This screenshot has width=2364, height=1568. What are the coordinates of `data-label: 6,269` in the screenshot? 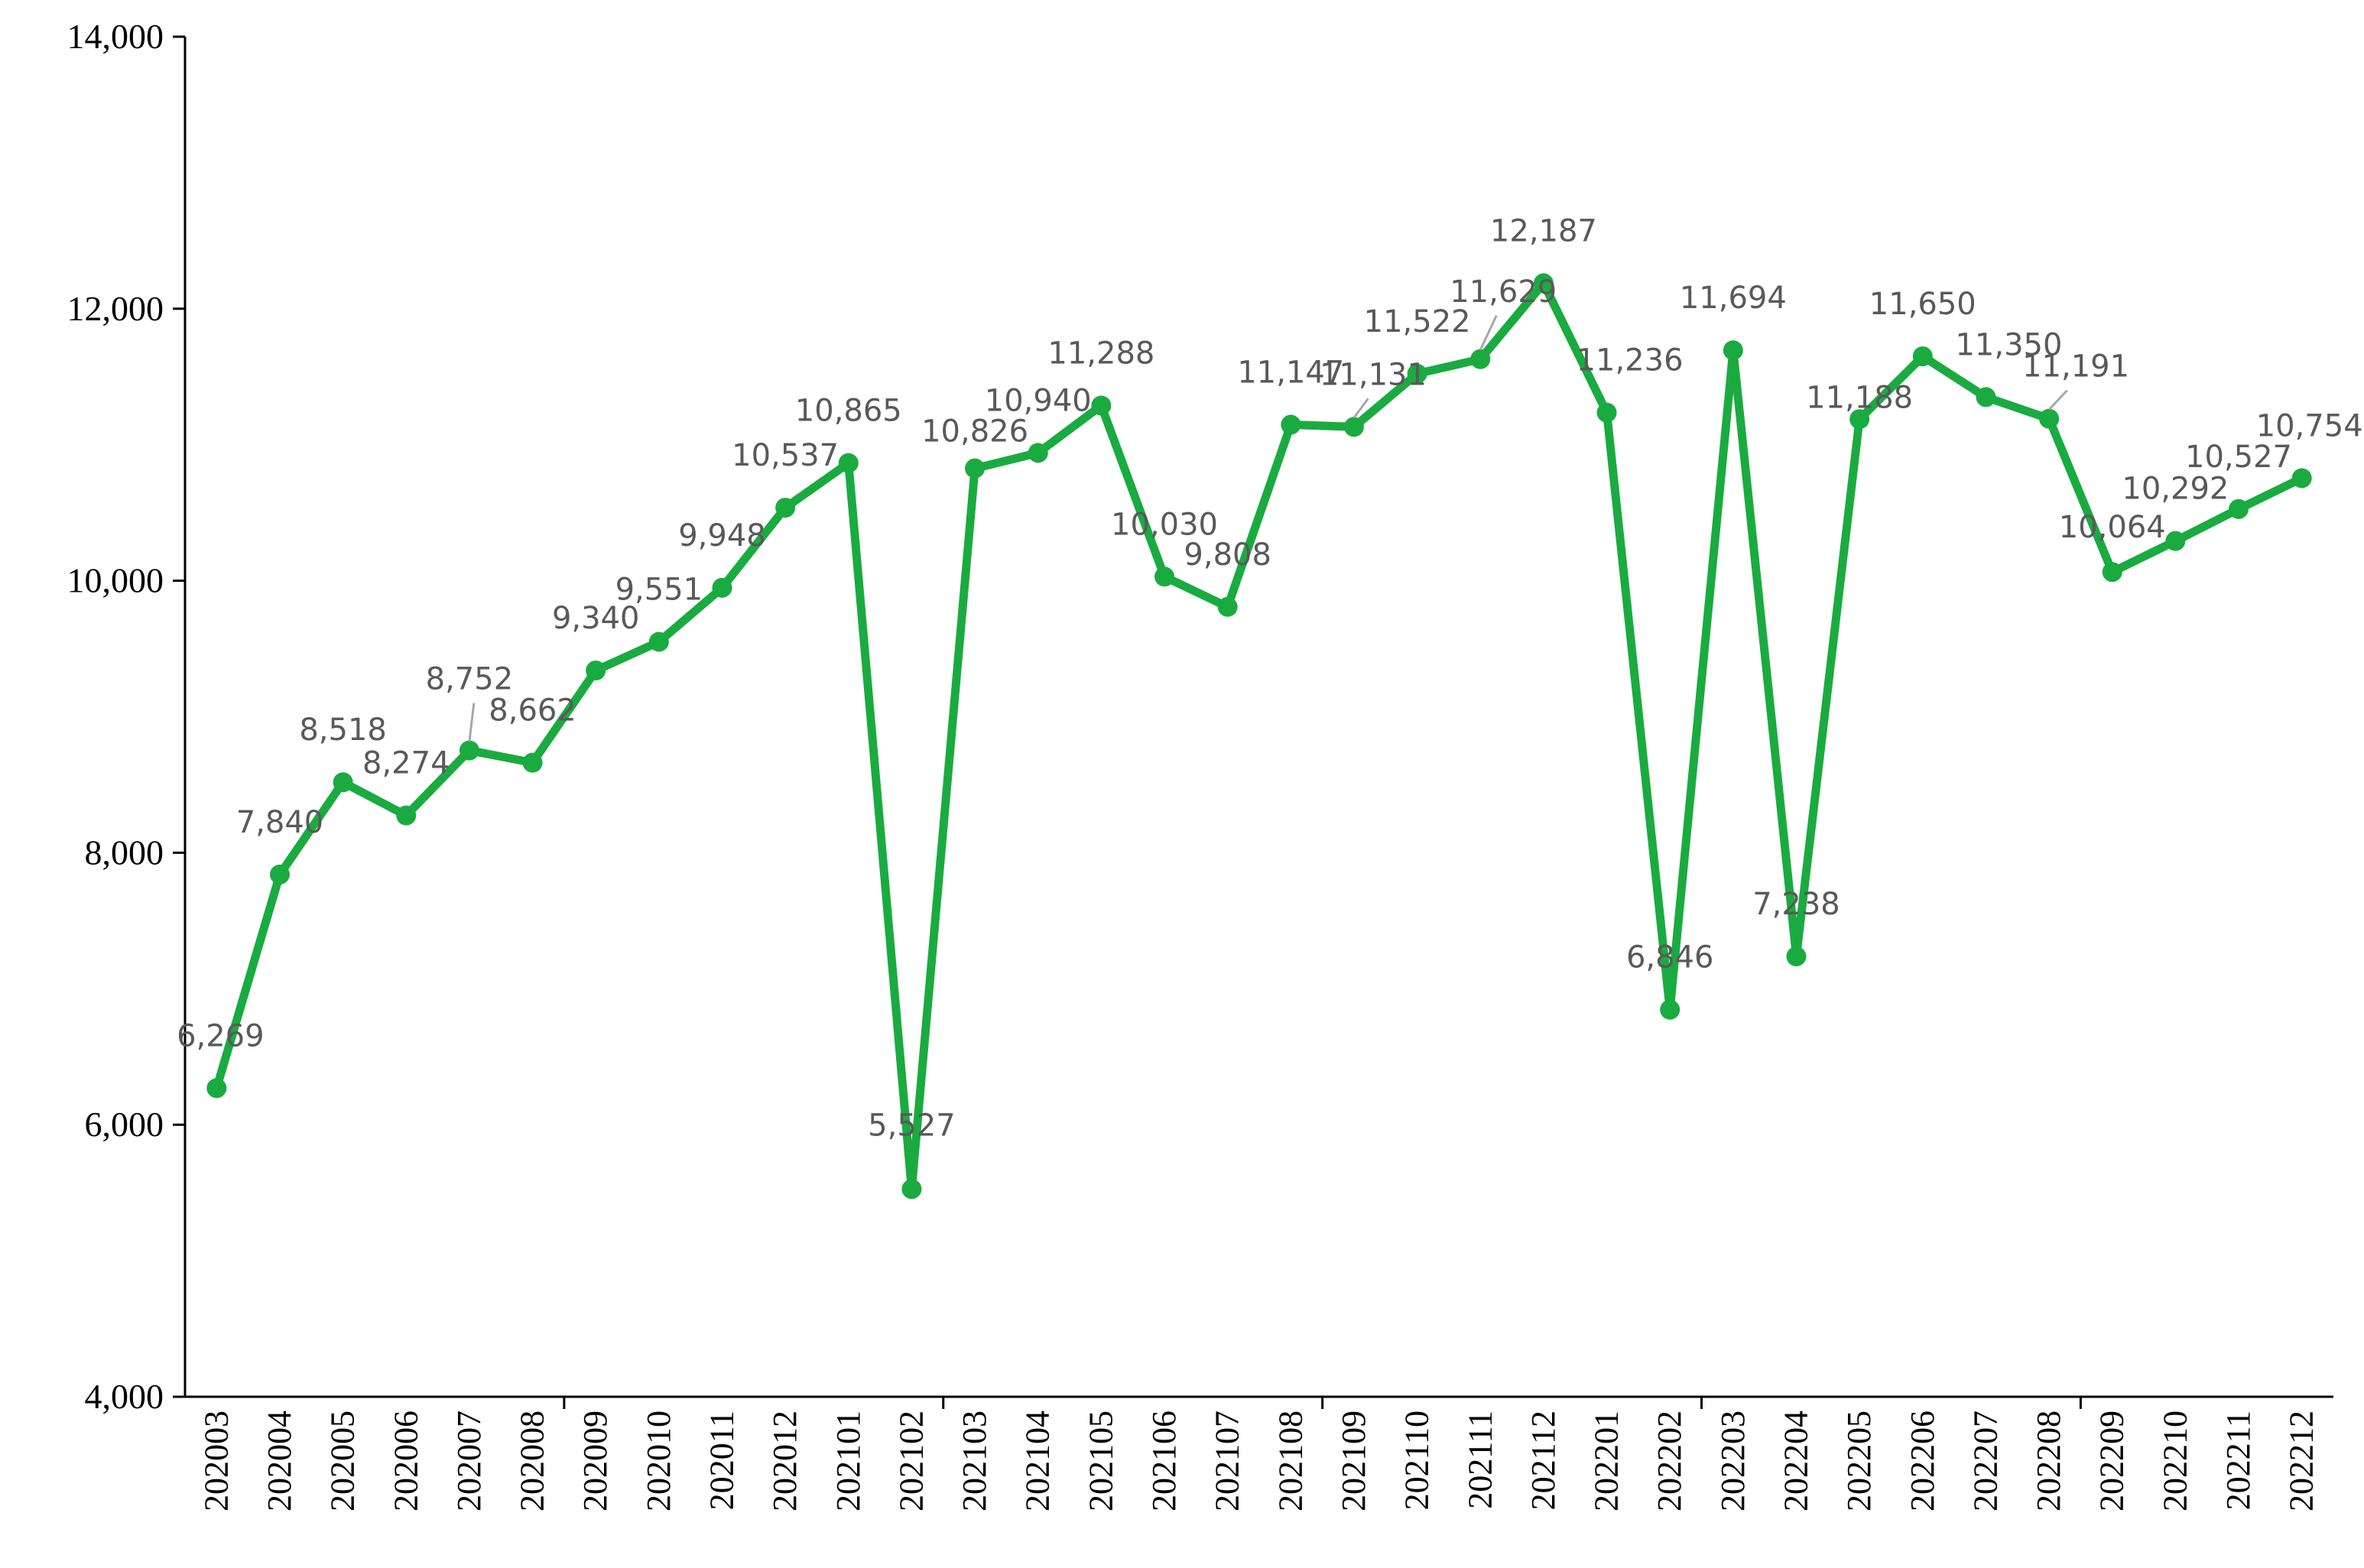 It's located at (221, 1035).